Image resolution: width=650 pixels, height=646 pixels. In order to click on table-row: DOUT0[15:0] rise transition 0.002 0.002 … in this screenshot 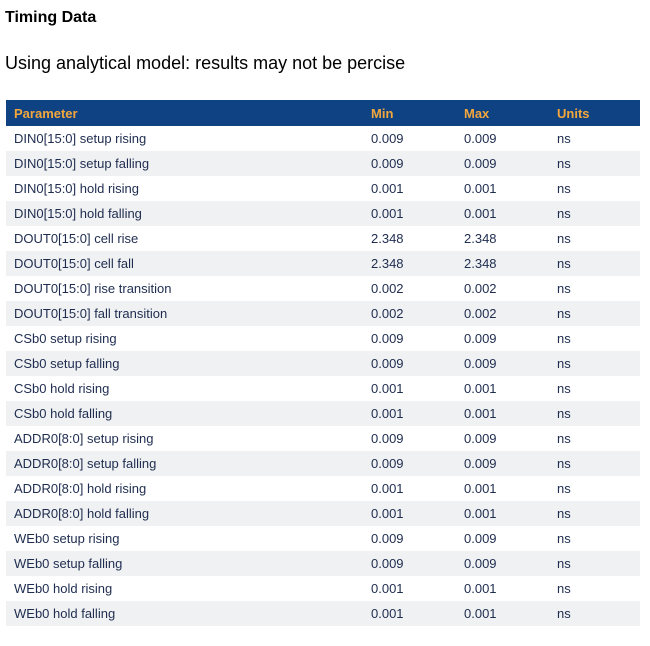, I will do `click(323, 288)`.